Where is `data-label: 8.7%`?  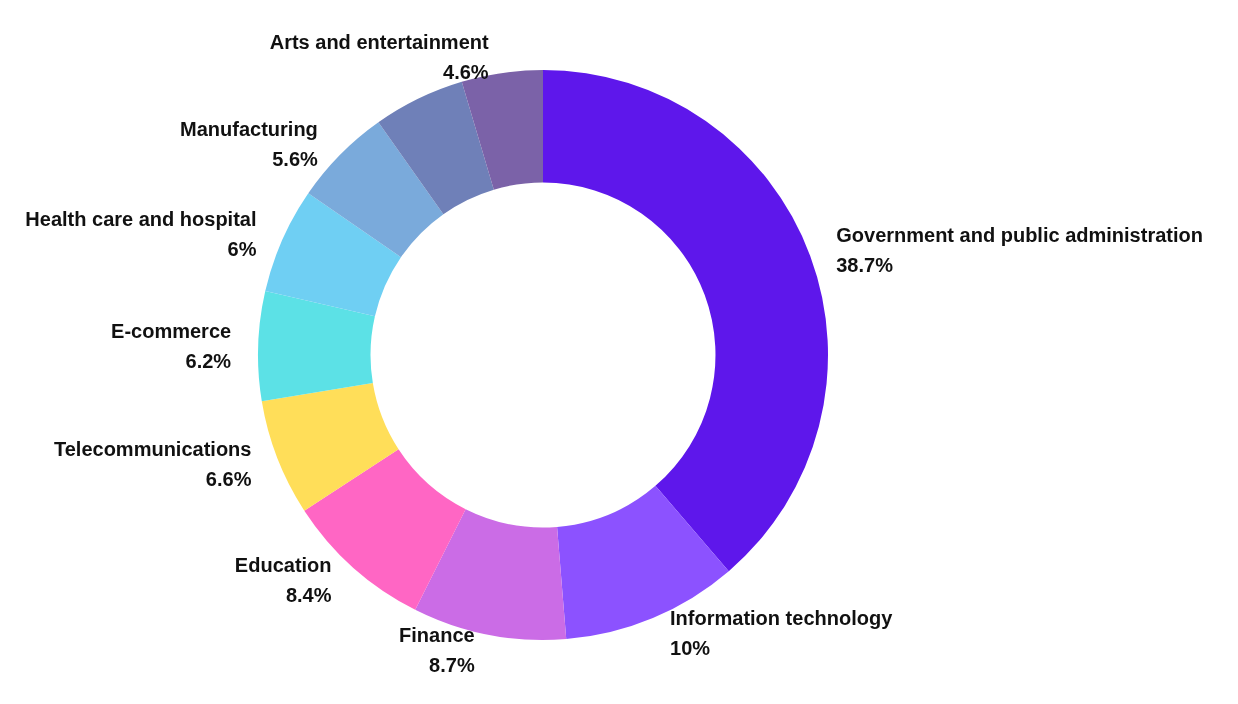
data-label: 8.7% is located at coordinates (452, 665).